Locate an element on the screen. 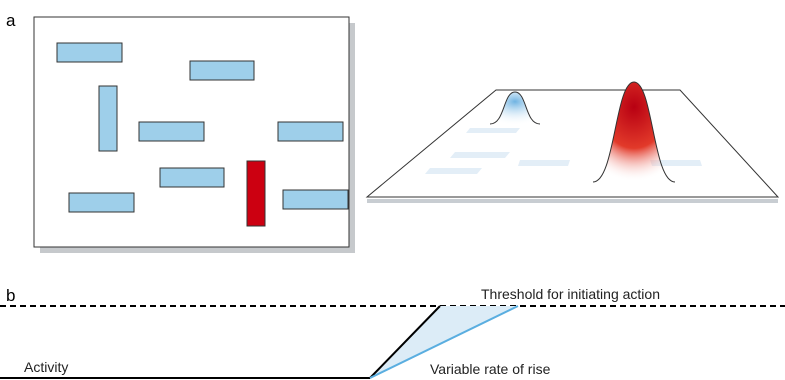  target-item is located at coordinates (256, 193).